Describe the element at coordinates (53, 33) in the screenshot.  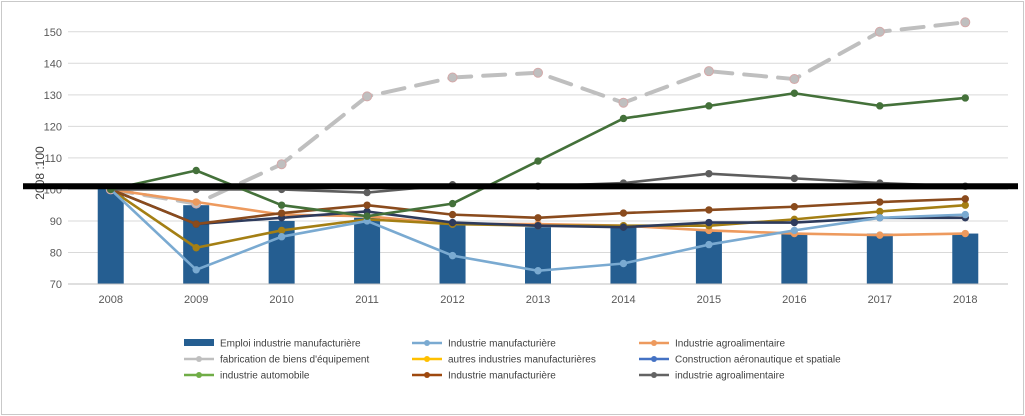
I see `y-tick-label: 150` at that location.